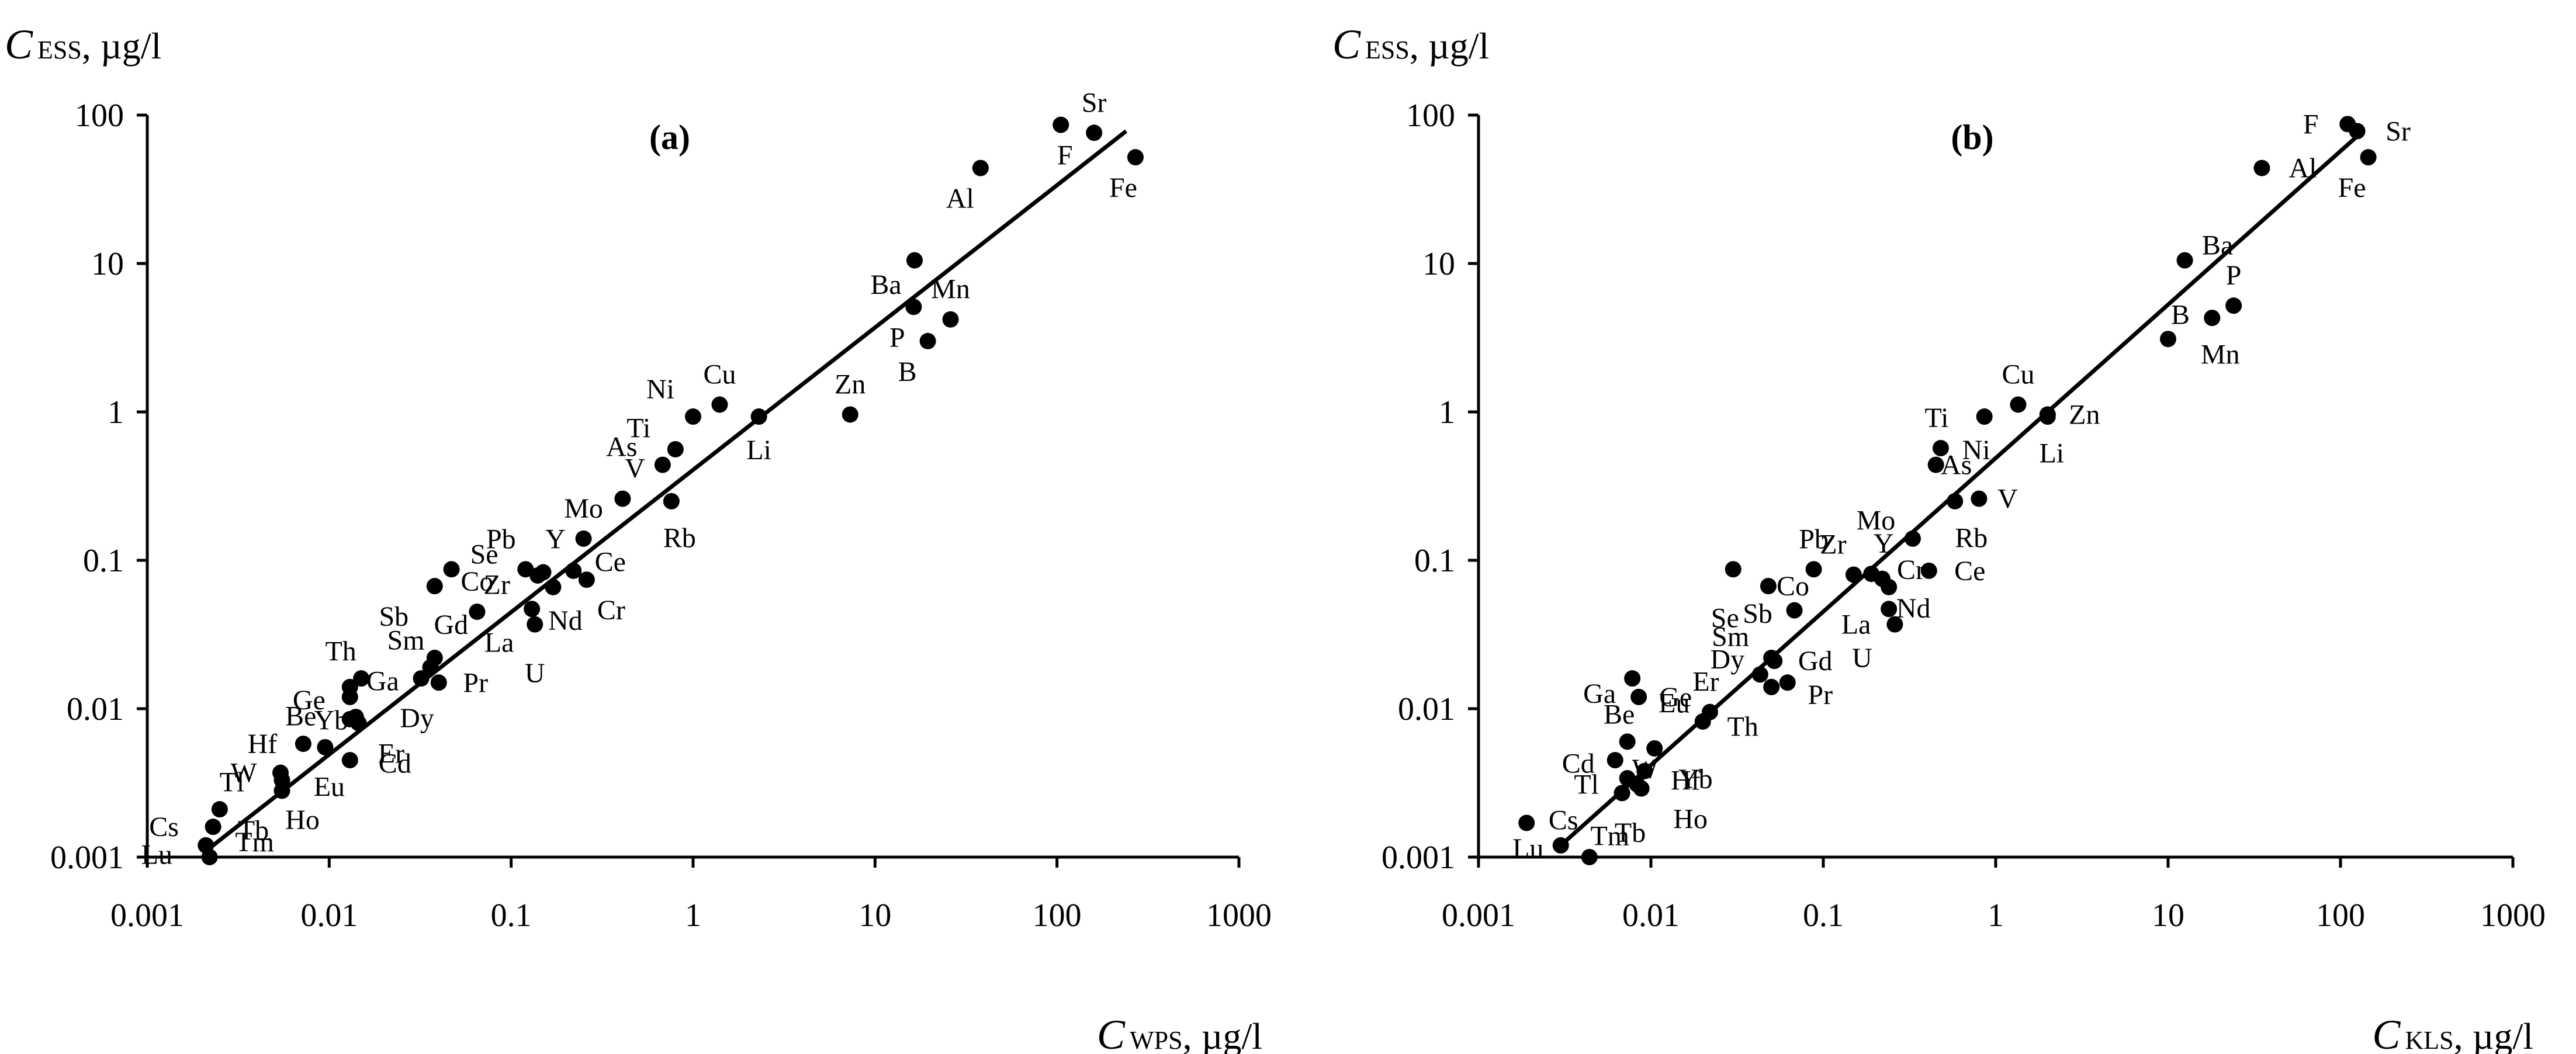 The image size is (2576, 1054). Describe the element at coordinates (303, 744) in the screenshot. I see `data-point-hf` at that location.